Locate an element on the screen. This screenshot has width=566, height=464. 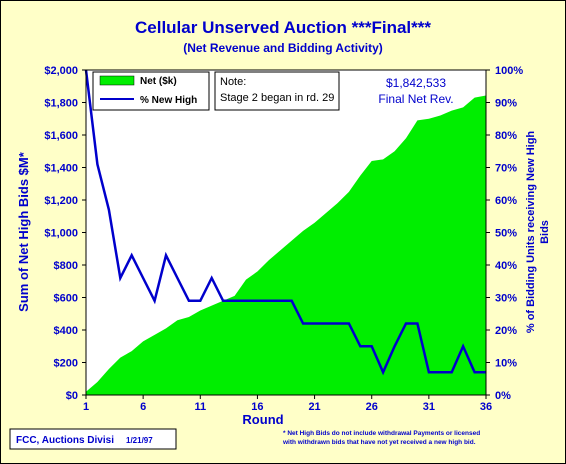
x-tick-label: 6 is located at coordinates (143, 407).